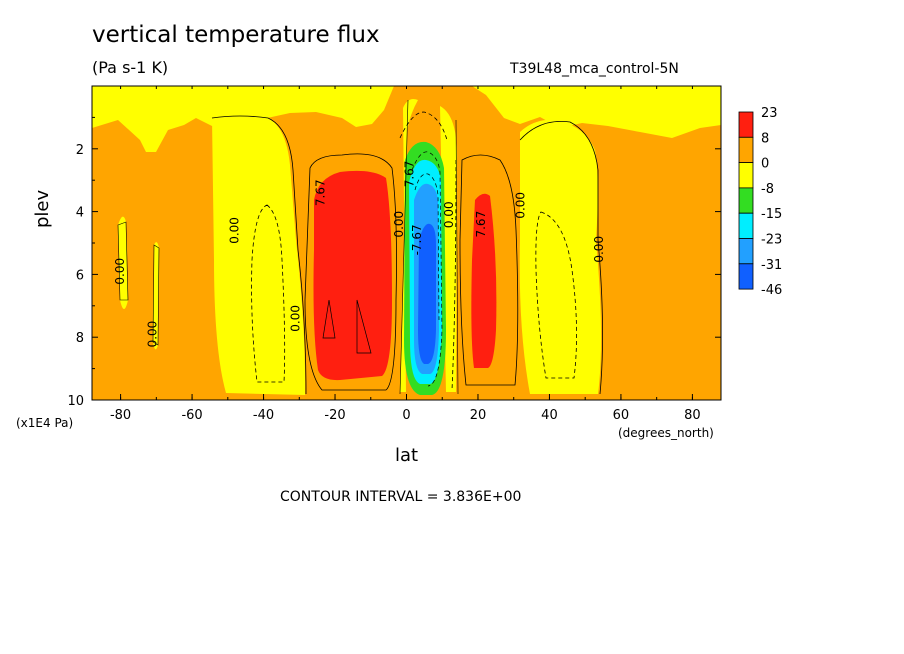  Describe the element at coordinates (80, 275) in the screenshot. I see `y-tick-label: 6` at that location.